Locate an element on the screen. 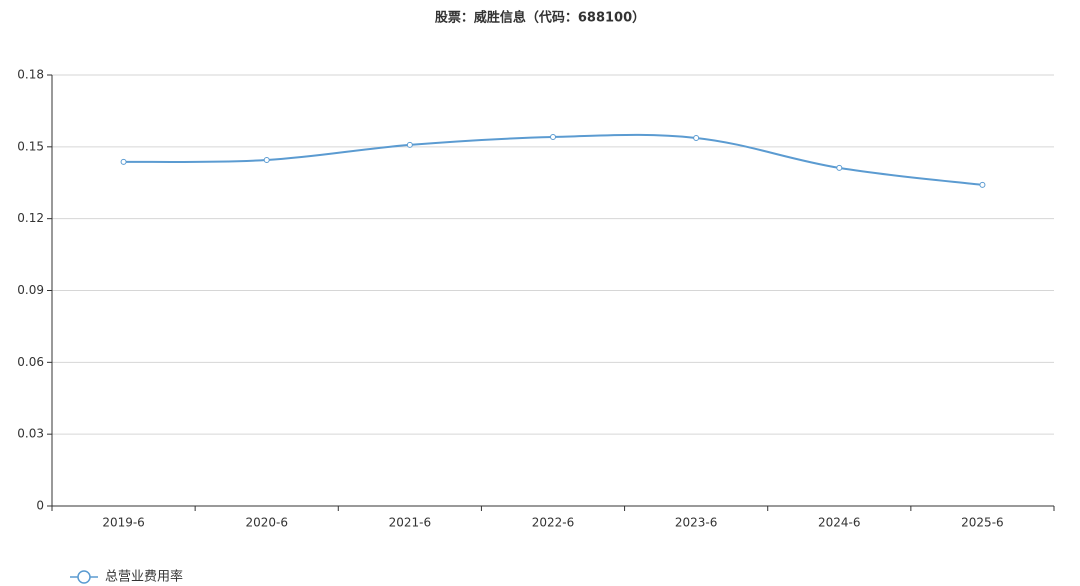  x-tick-label: 2025-6 is located at coordinates (982, 523).